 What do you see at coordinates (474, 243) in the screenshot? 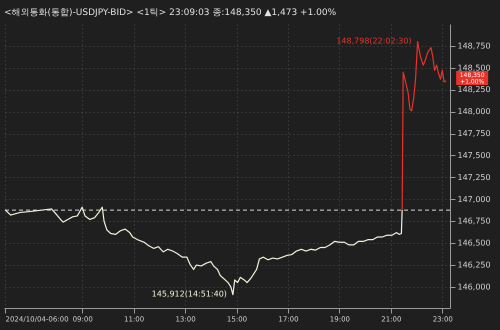
I see `y-tick-label: 146,500` at bounding box center [474, 243].